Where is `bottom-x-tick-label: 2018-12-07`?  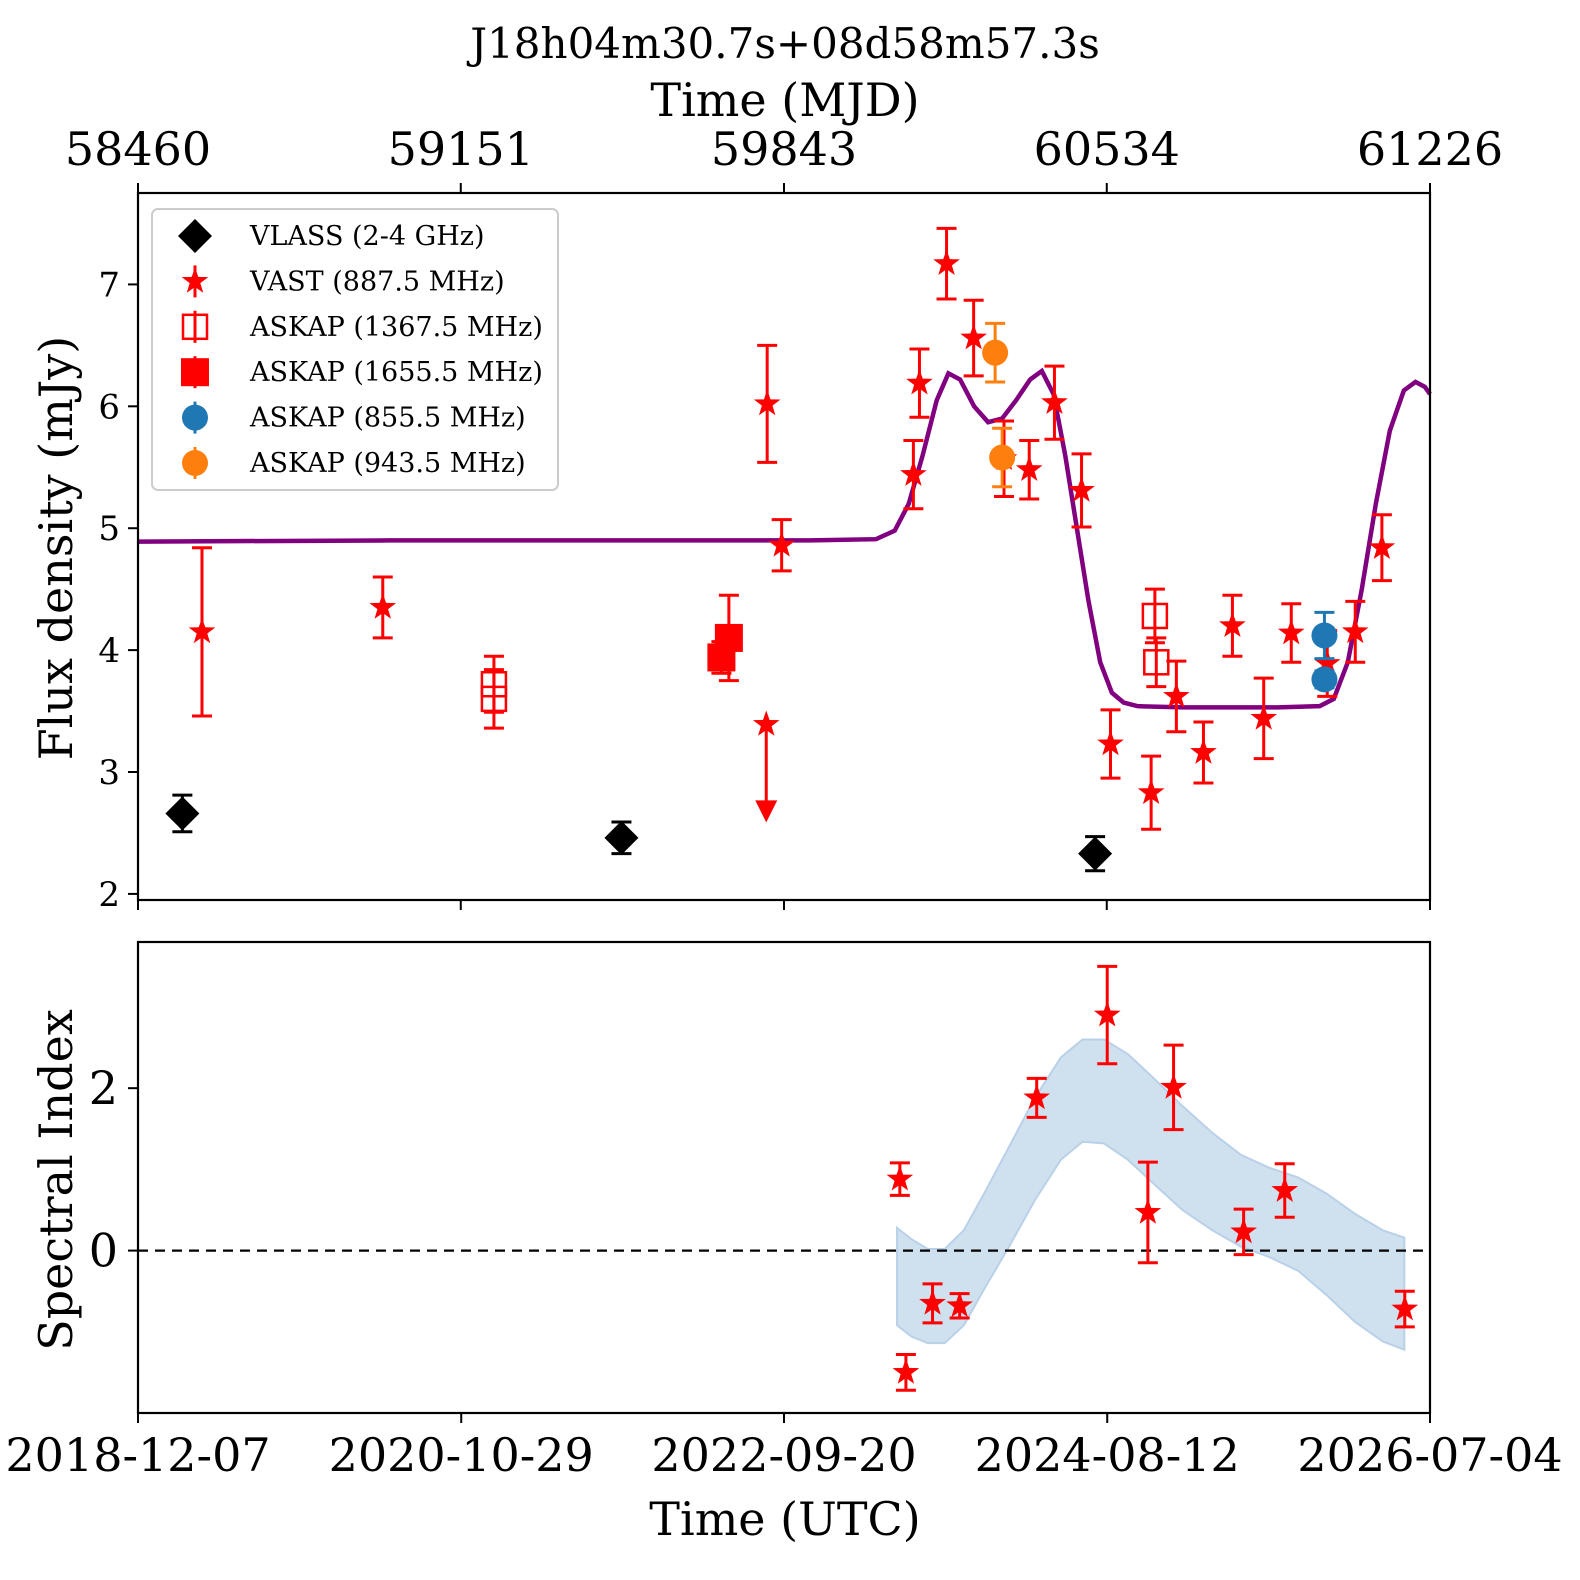
bottom-x-tick-label: 2018-12-07 is located at coordinates (137, 1455).